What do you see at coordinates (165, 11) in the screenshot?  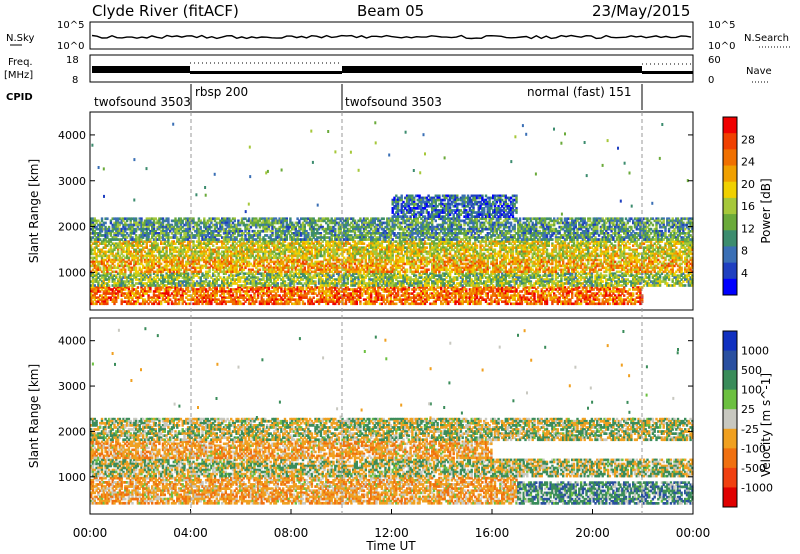 I see `station-title: Clyde River (fitACF)` at bounding box center [165, 11].